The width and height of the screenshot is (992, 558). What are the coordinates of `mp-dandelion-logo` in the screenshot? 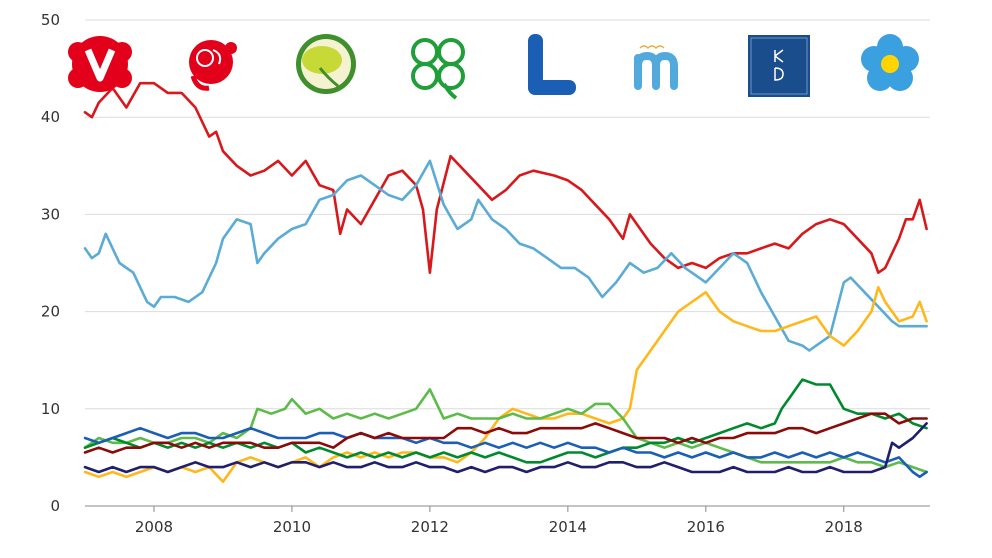 It's located at (326, 64).